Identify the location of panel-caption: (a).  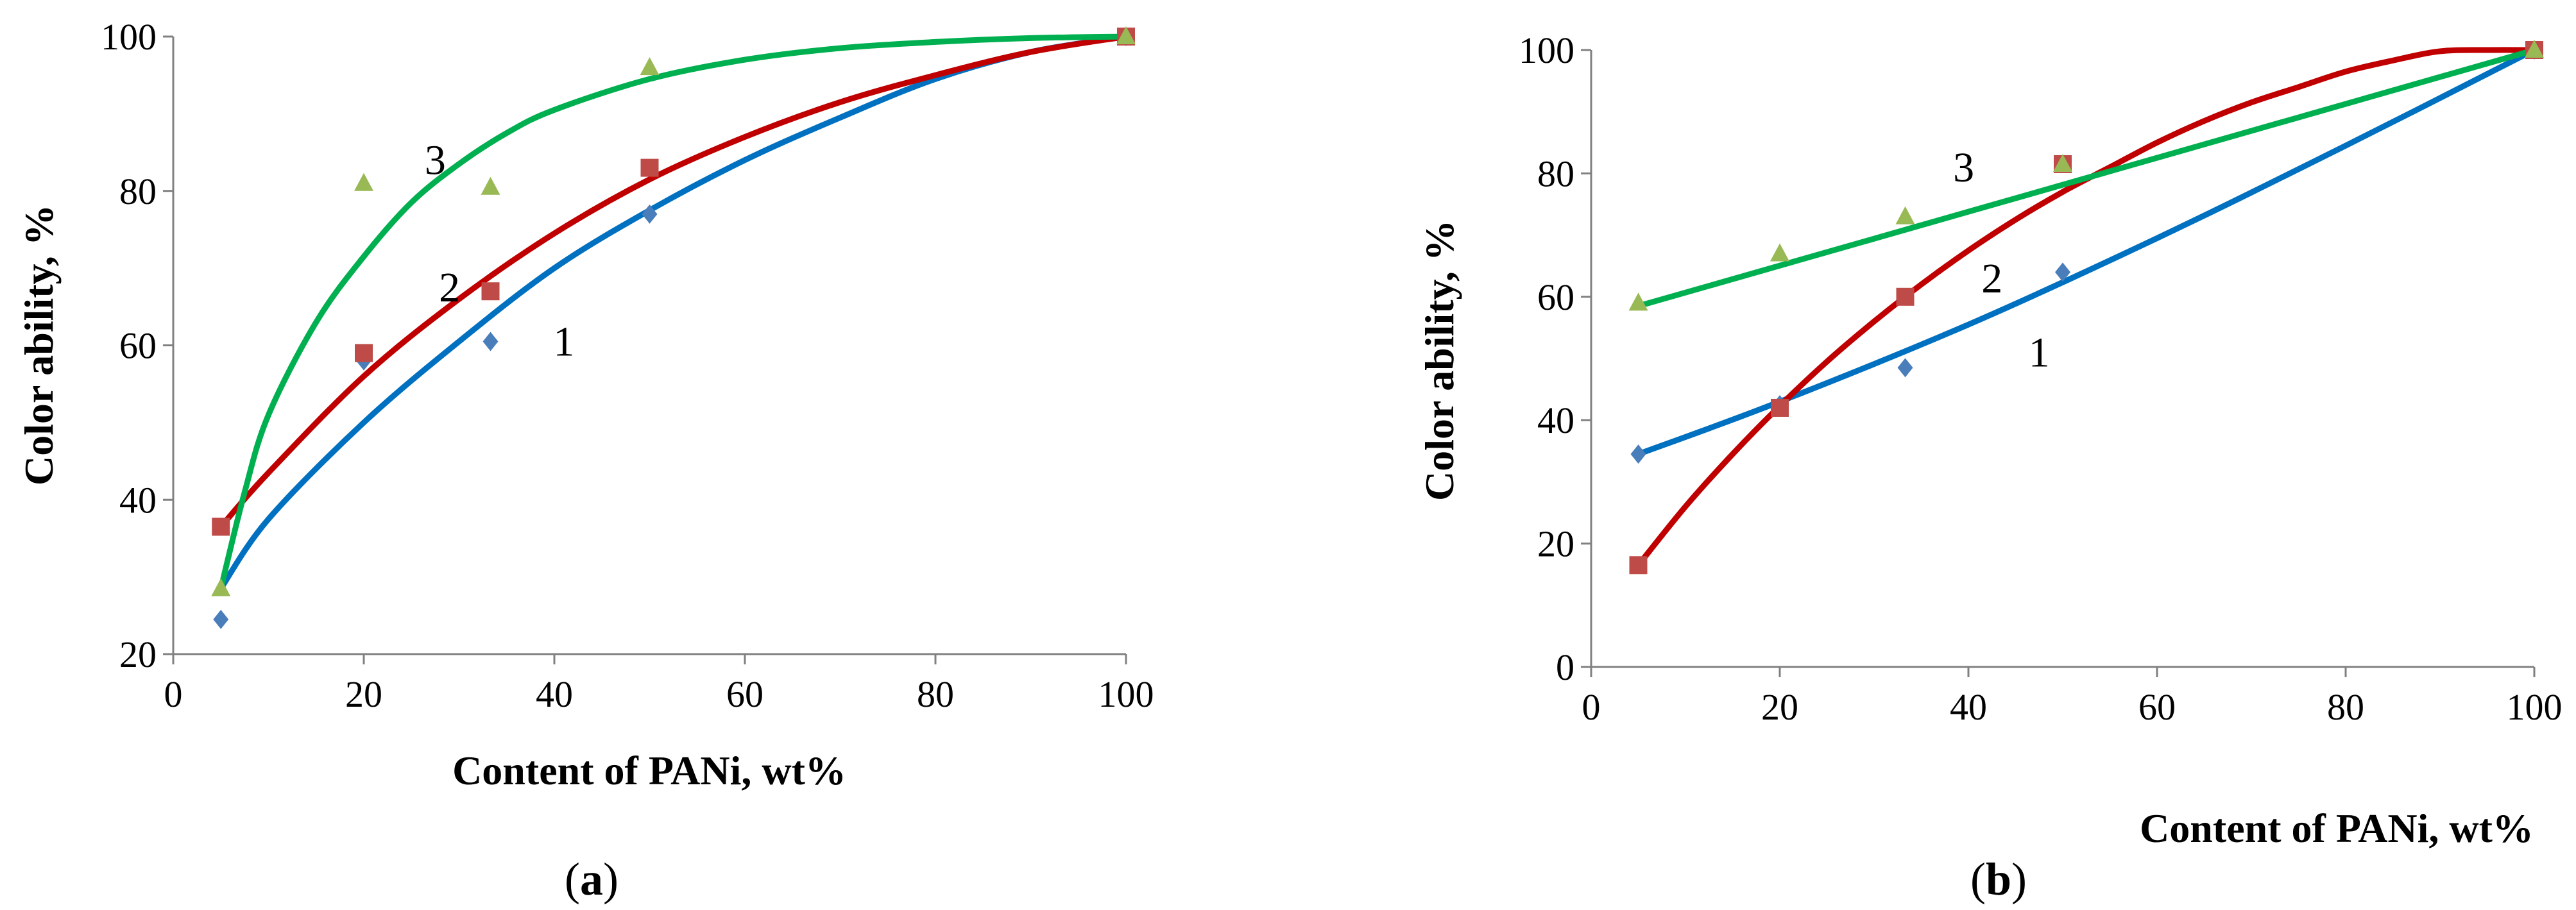
(591, 879).